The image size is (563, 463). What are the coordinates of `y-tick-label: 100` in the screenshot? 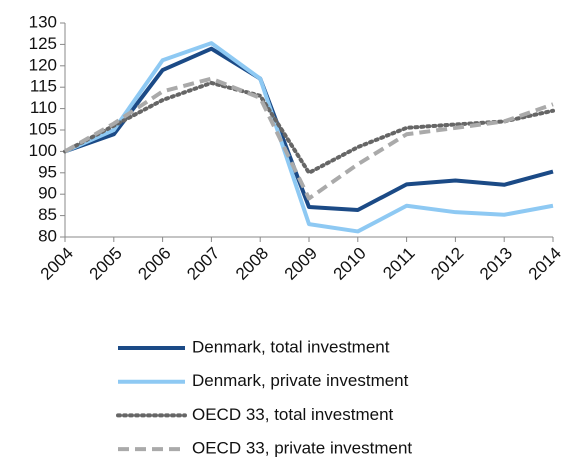 It's located at (43, 150).